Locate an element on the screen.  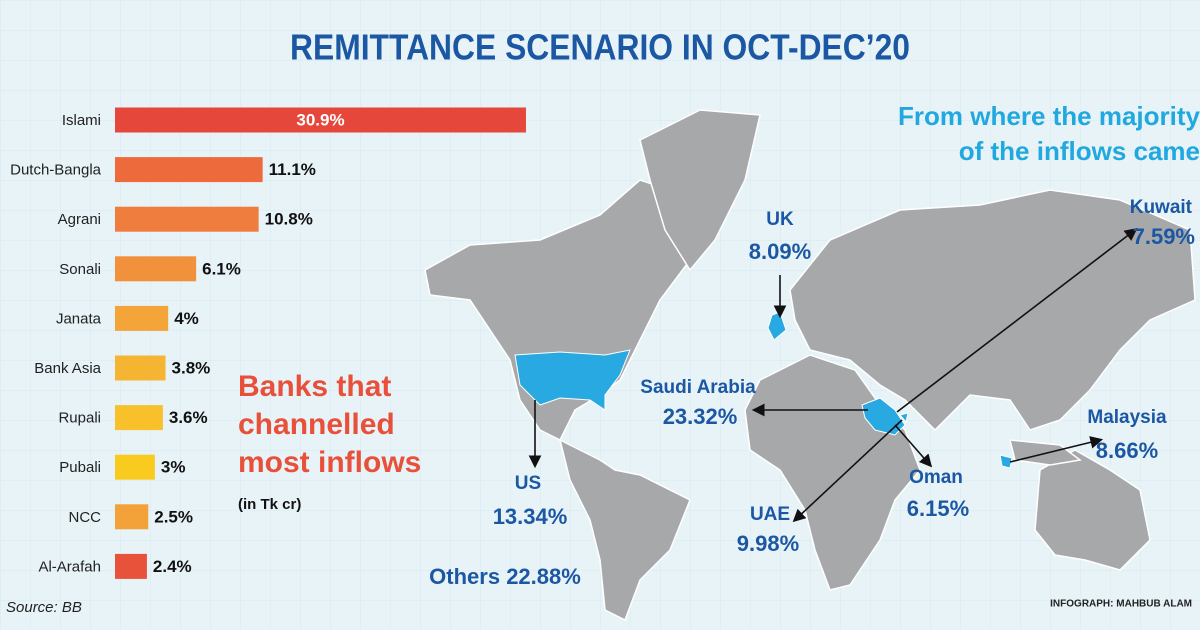
value-label: 3.8% is located at coordinates (191, 367).